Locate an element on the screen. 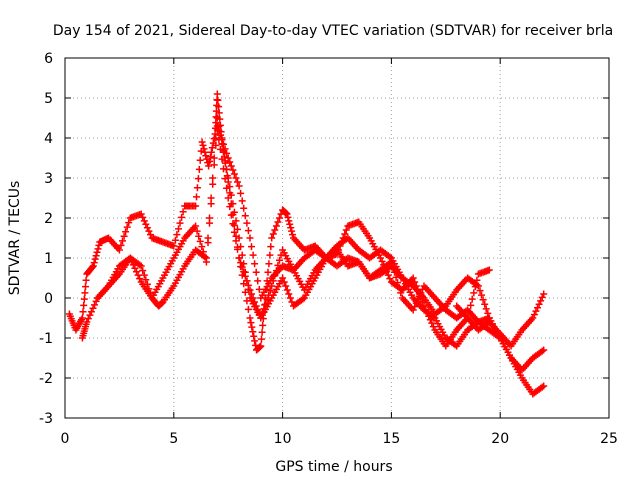 The width and height of the screenshot is (640, 480). x-tick-label: 5 is located at coordinates (173, 439).